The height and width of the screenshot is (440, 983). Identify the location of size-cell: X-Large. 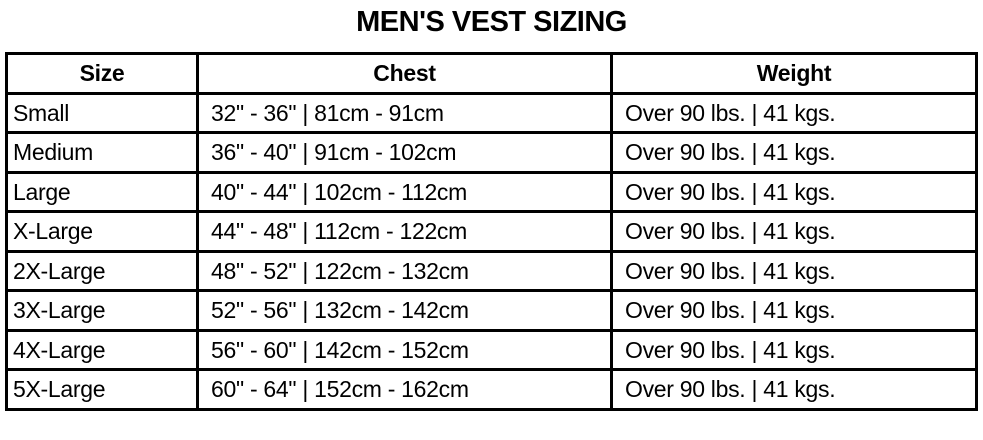
(102, 231).